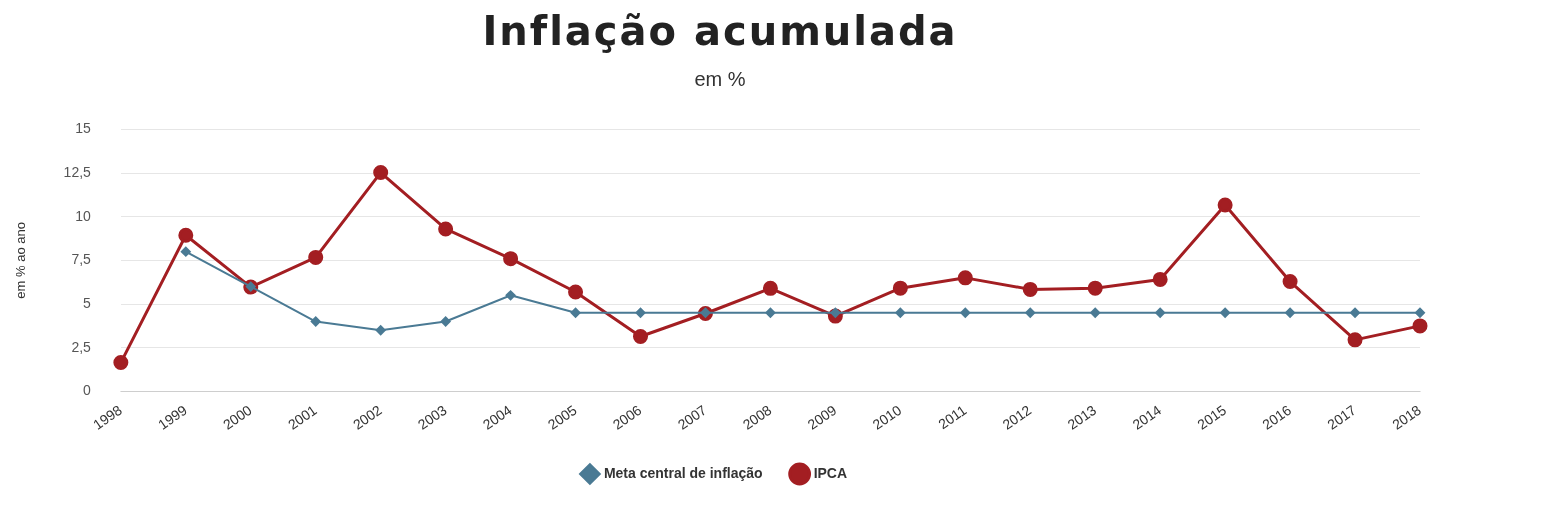  I want to click on x-tick-label: 2011, so click(952, 417).